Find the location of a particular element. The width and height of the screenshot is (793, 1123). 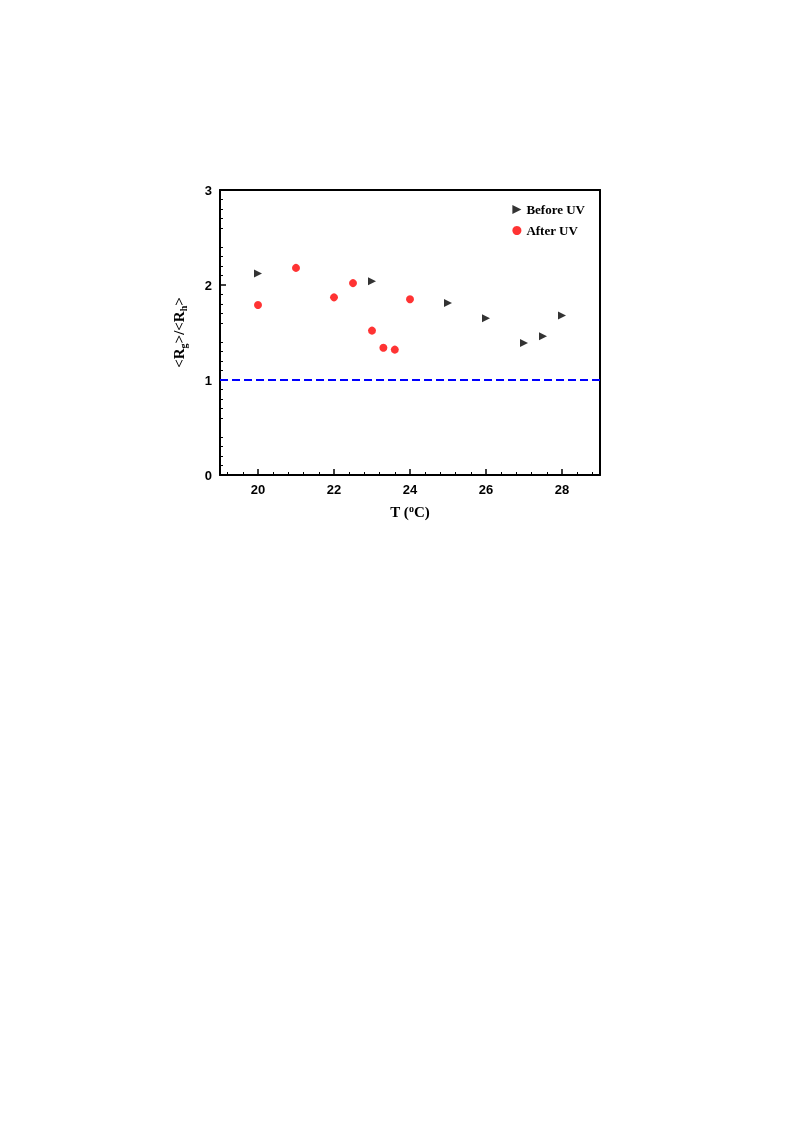

y-tick-label: 1 is located at coordinates (208, 380).